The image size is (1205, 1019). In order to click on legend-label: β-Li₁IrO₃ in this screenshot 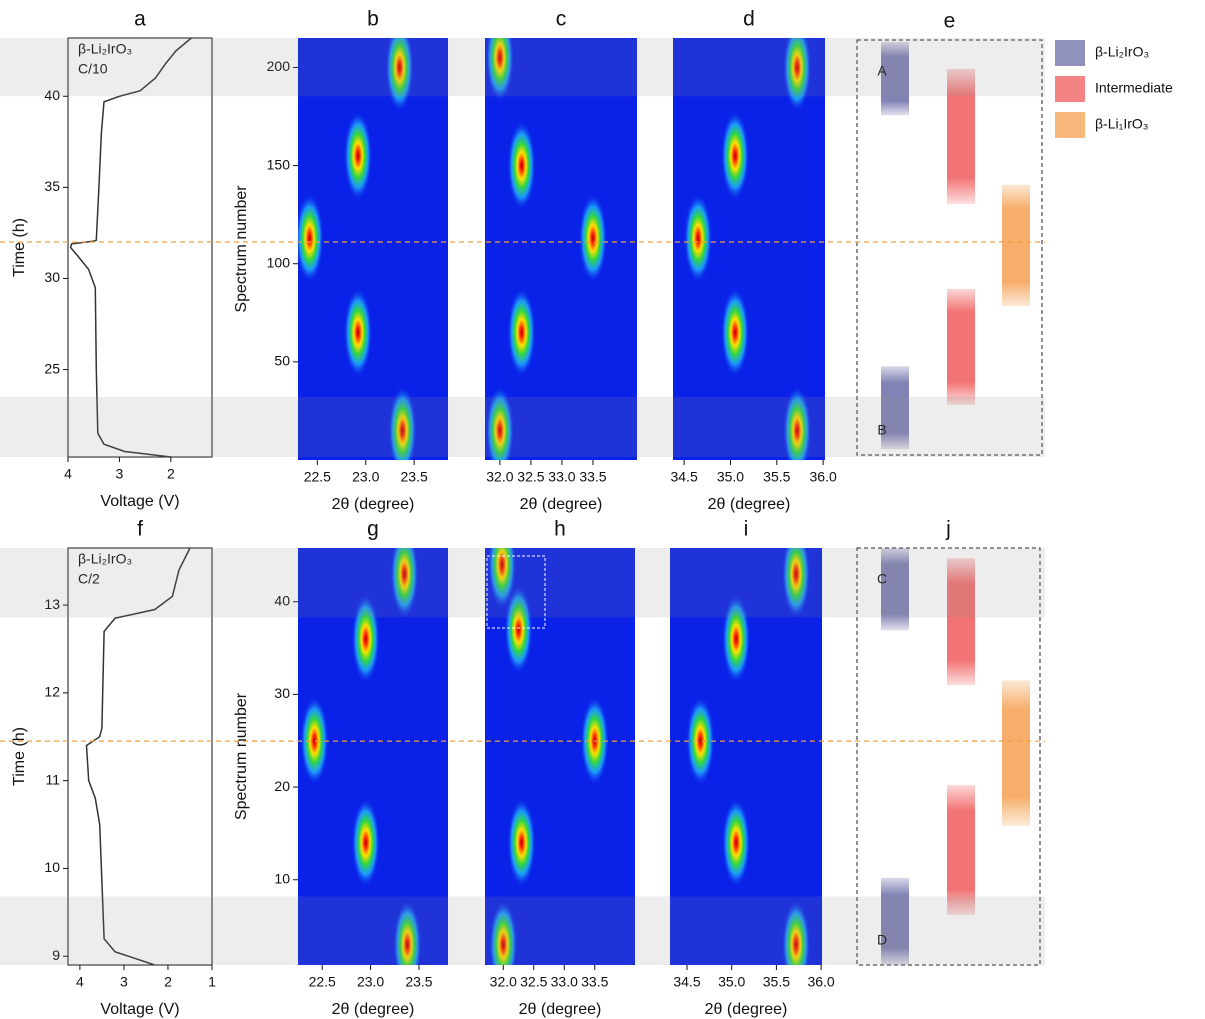, I will do `click(1121, 124)`.